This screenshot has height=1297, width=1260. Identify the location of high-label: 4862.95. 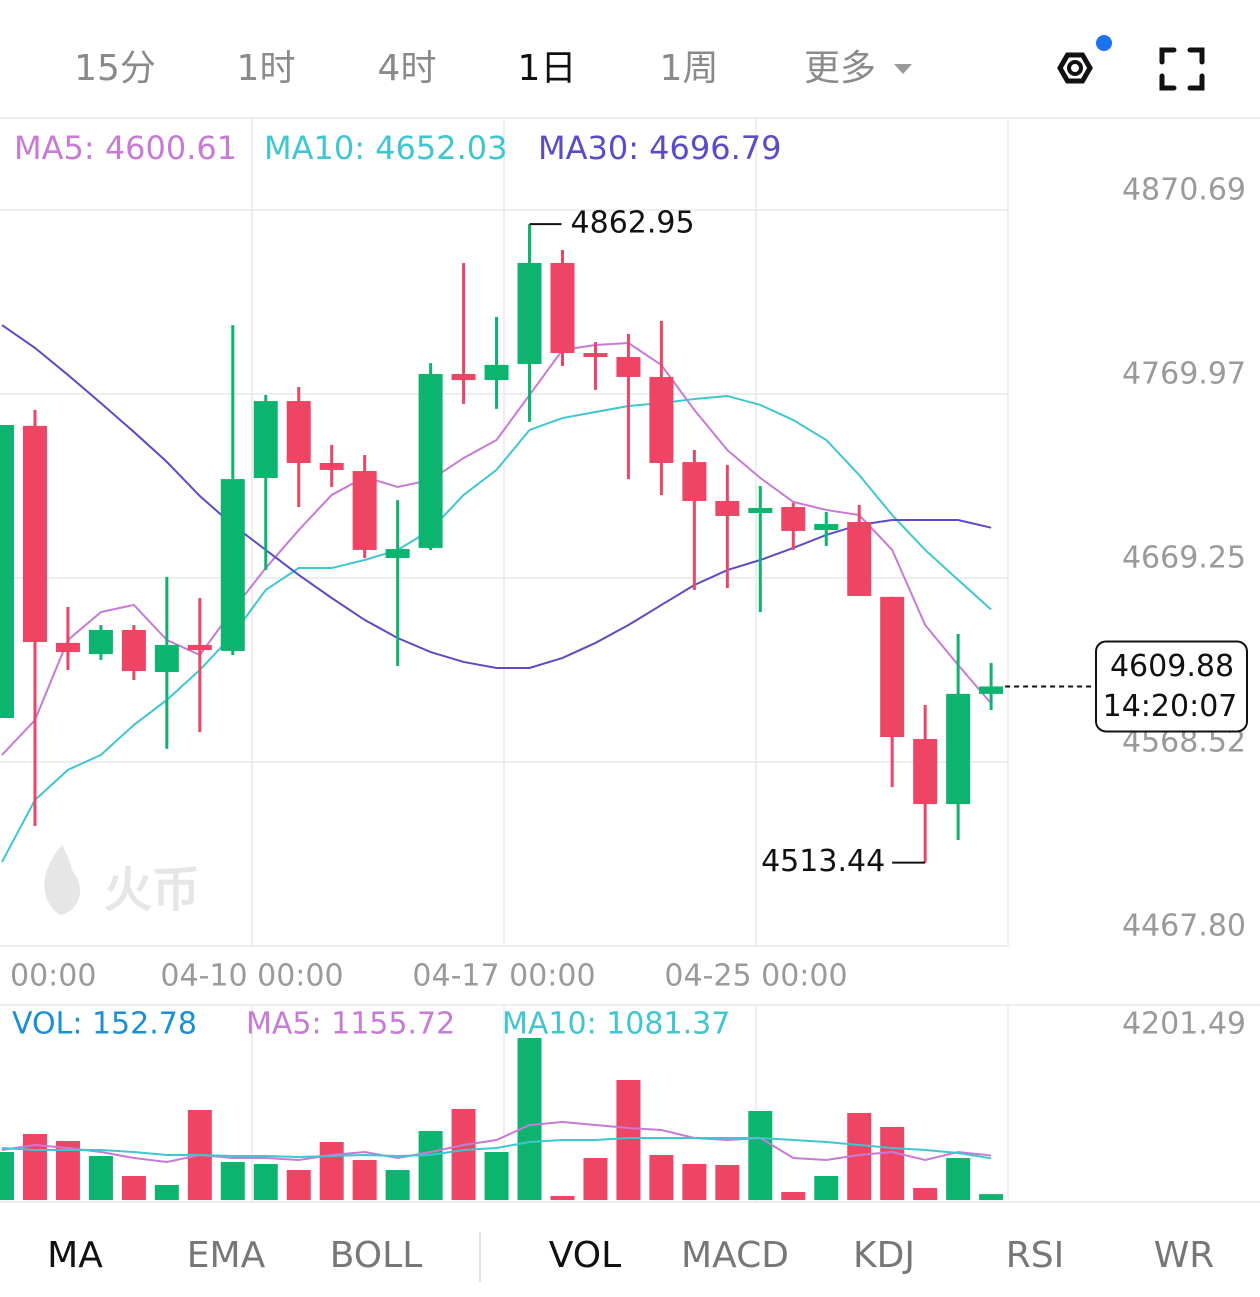
(633, 223).